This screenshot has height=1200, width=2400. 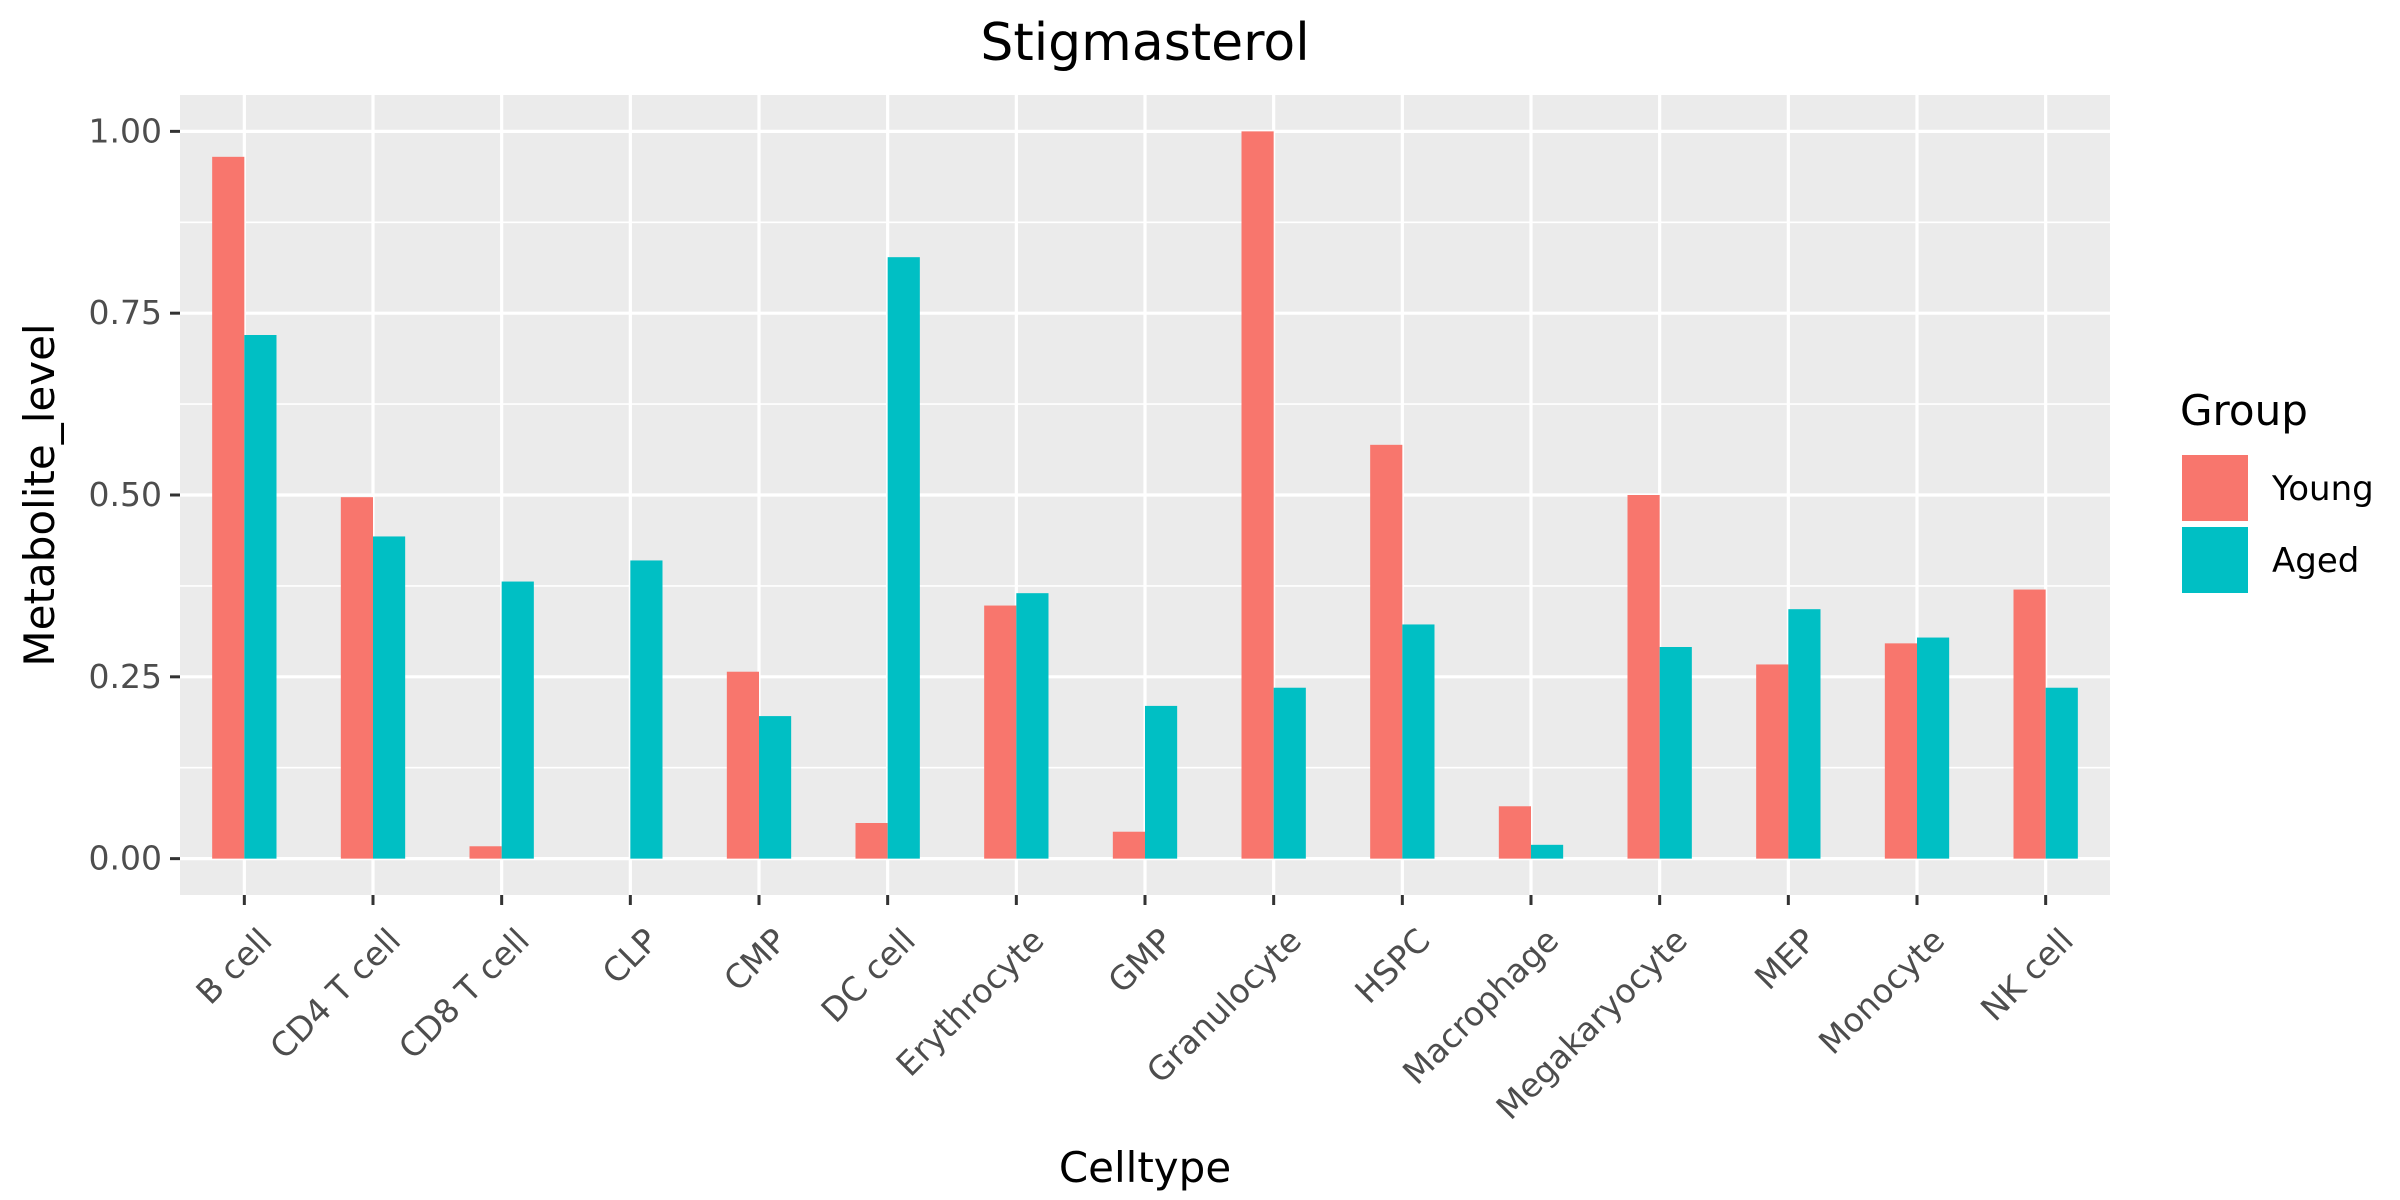 I want to click on x-tick-label: CD4 T cell, so click(x=335, y=994).